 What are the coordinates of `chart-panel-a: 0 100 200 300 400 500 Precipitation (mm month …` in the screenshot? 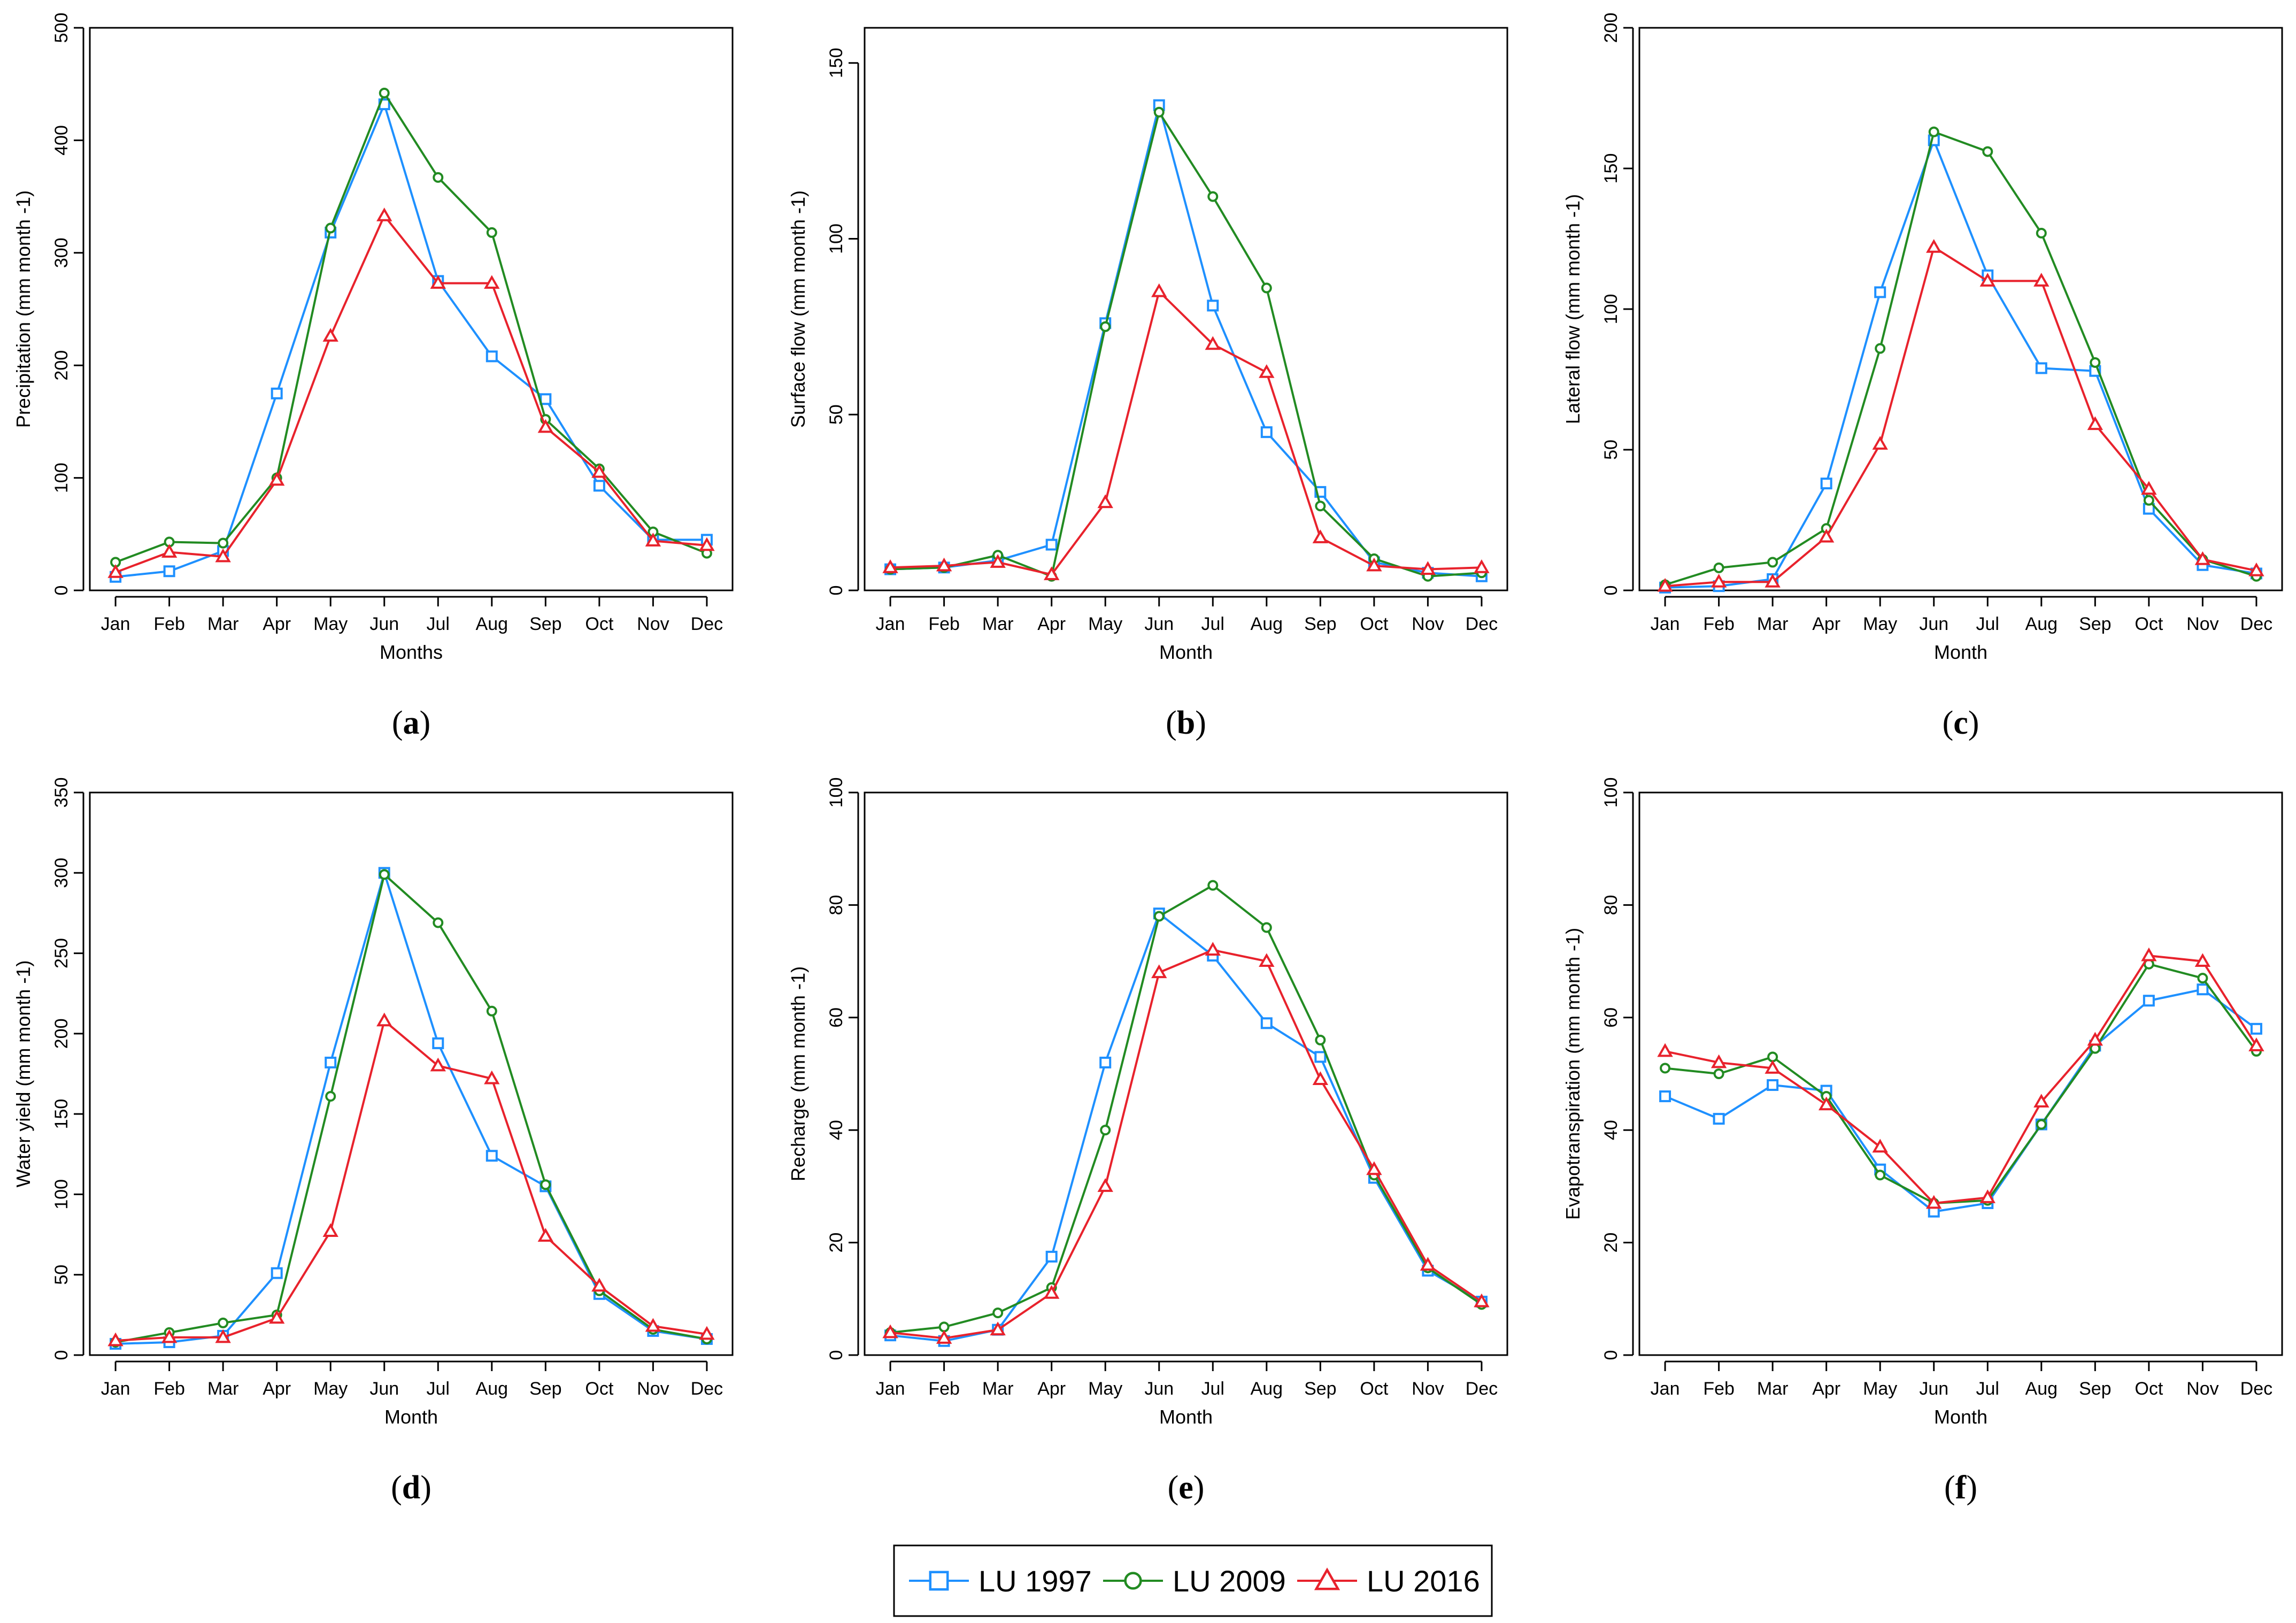 It's located at (373, 377).